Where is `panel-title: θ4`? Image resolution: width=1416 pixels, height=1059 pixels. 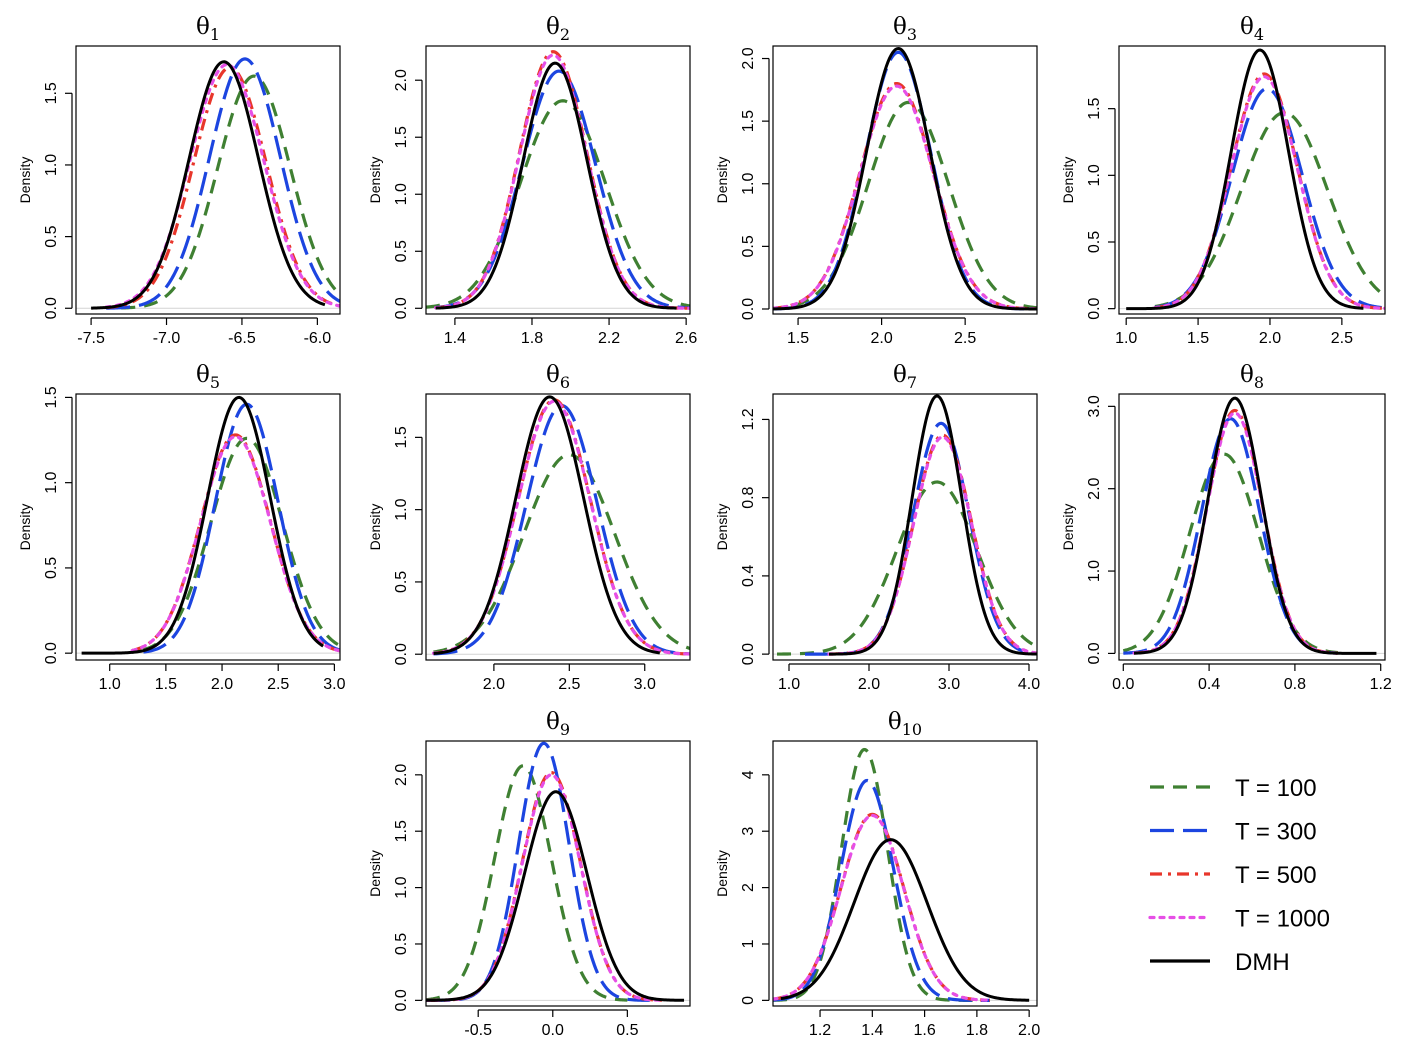 panel-title: θ4 is located at coordinates (1252, 29).